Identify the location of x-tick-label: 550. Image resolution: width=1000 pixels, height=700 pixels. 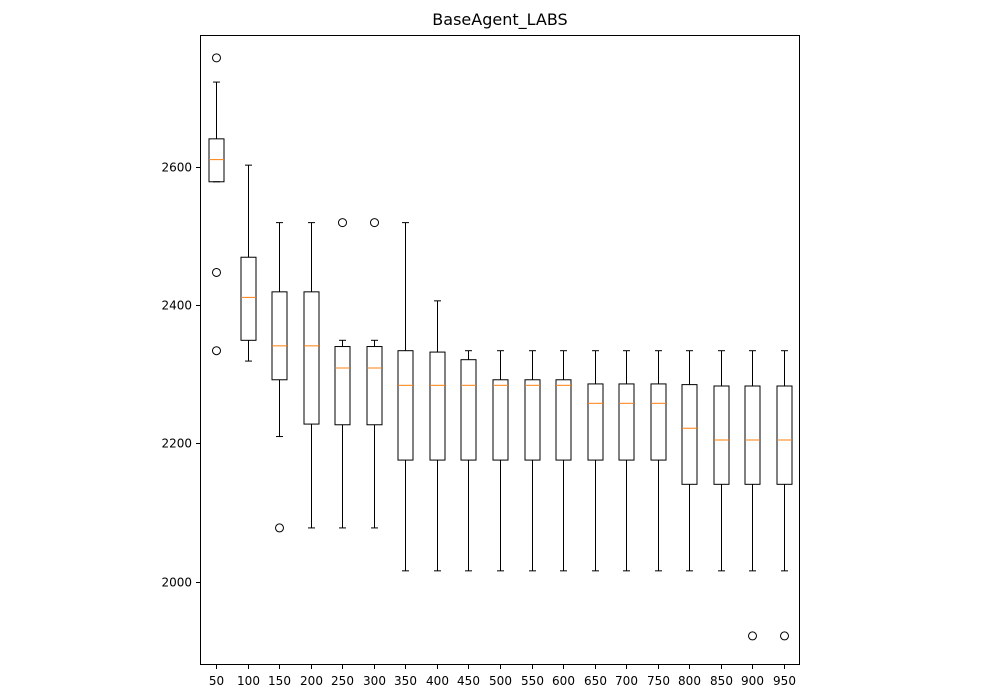
(532, 681).